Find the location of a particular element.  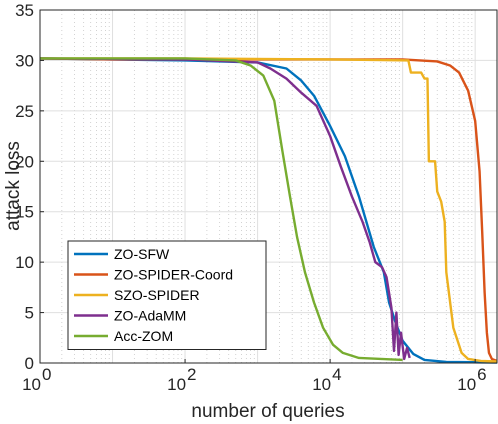

x-tick-label: 10⁶ is located at coordinates (471, 379).